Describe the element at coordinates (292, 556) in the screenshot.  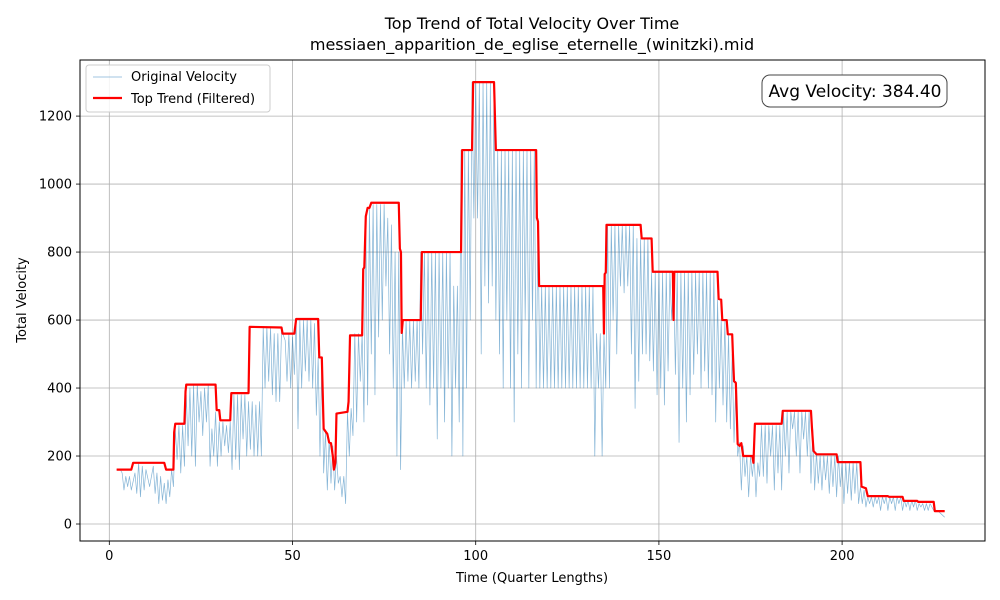
I see `x-tick-label: 50` at that location.